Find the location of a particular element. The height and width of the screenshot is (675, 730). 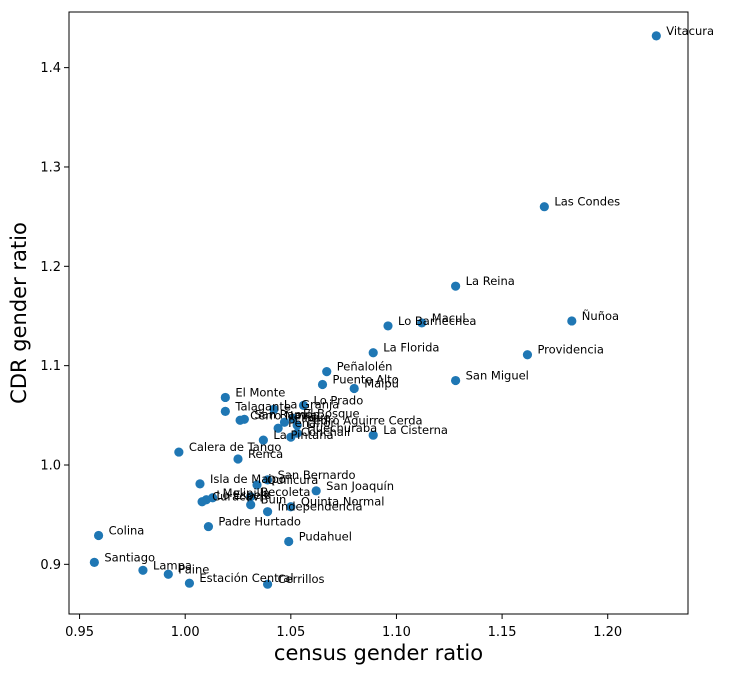

point-label: Curacaví is located at coordinates (237, 497).